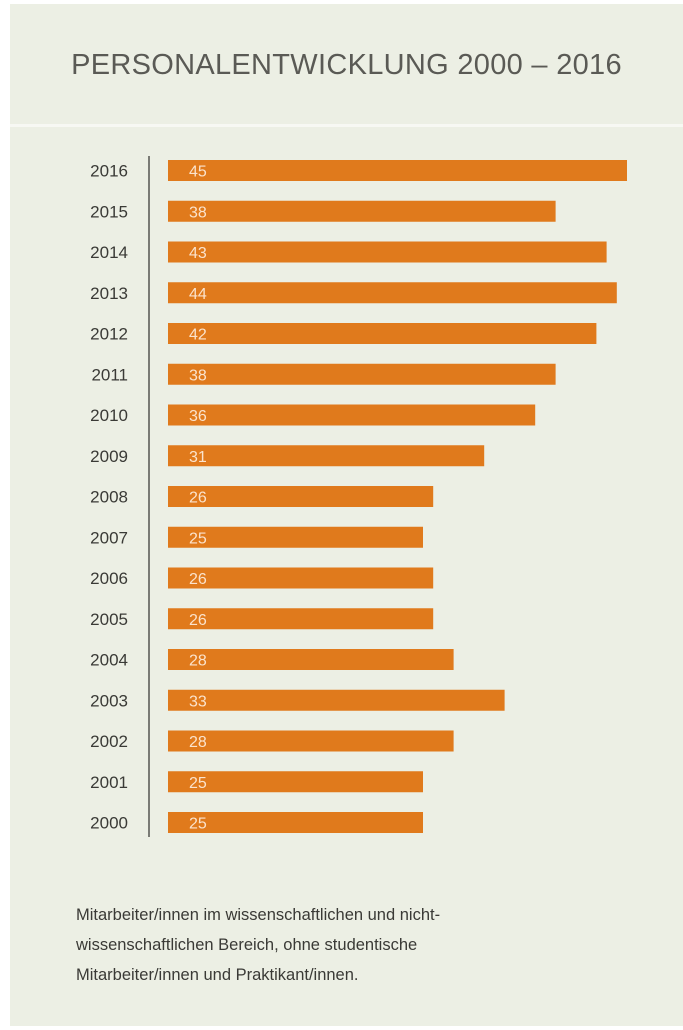 This screenshot has height=1030, width=683. Describe the element at coordinates (346, 64) in the screenshot. I see `chart-title: PERSONALENTWICKLUNG 2000 – 2016` at that location.